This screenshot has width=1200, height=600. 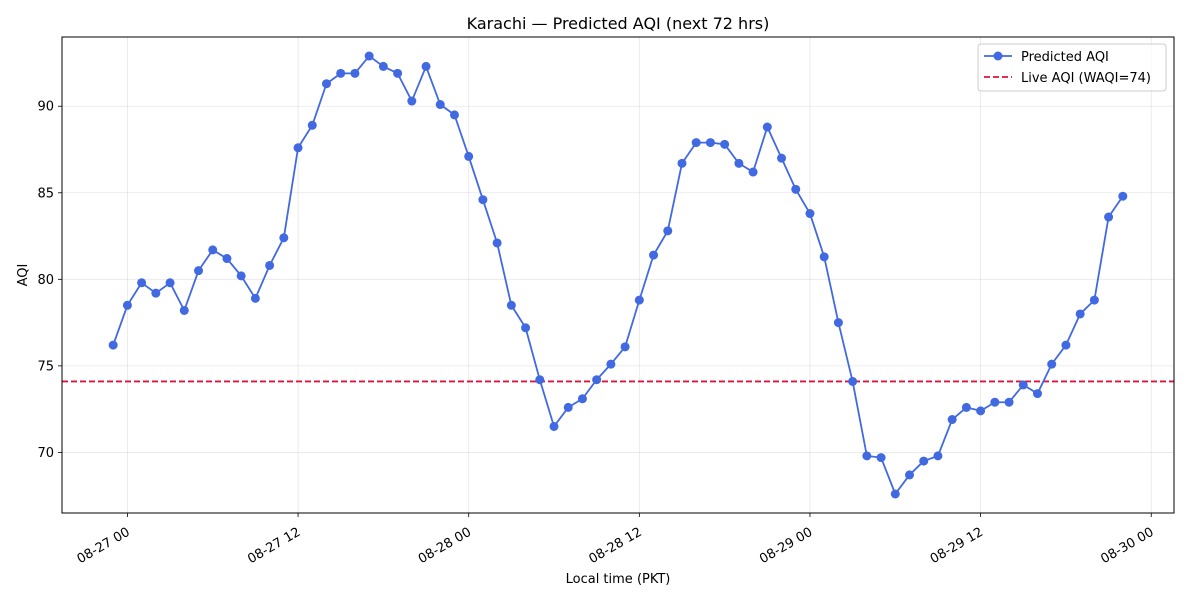 What do you see at coordinates (1065, 57) in the screenshot?
I see `legend-series-label: Predicted AQI` at bounding box center [1065, 57].